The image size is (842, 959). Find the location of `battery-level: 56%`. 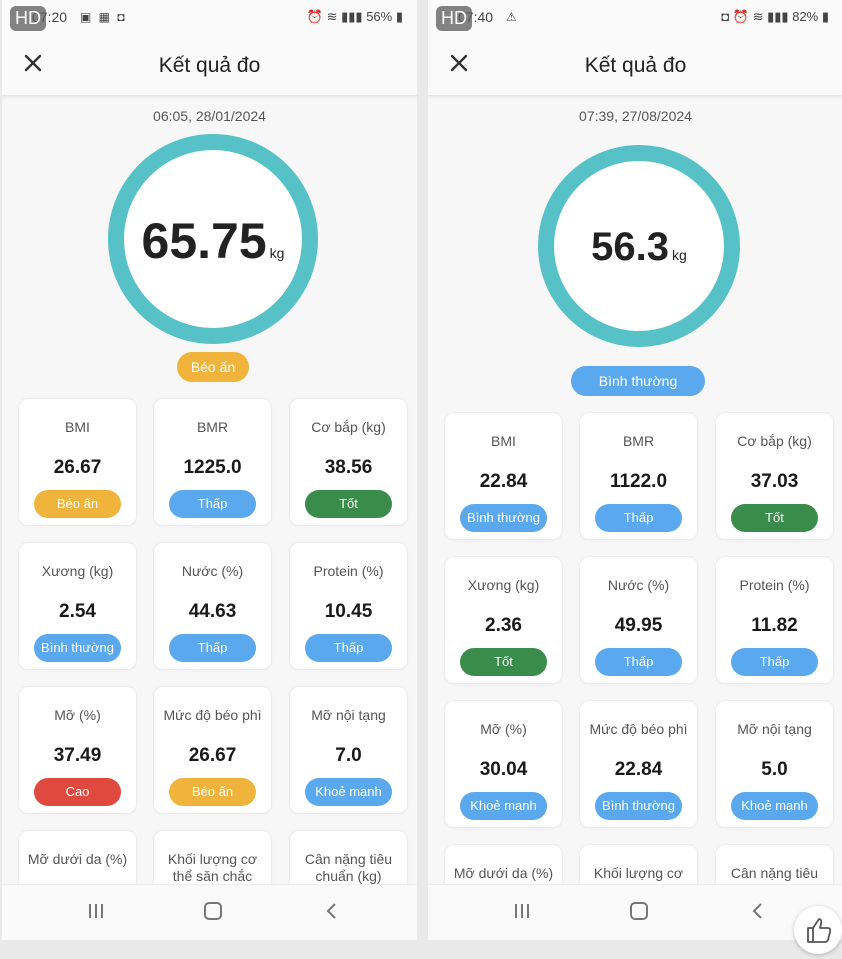

battery-level: 56% is located at coordinates (379, 16).